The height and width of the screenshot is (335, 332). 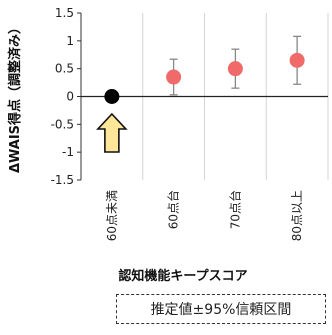 I want to click on y-tick-label: 1, so click(x=70, y=41).